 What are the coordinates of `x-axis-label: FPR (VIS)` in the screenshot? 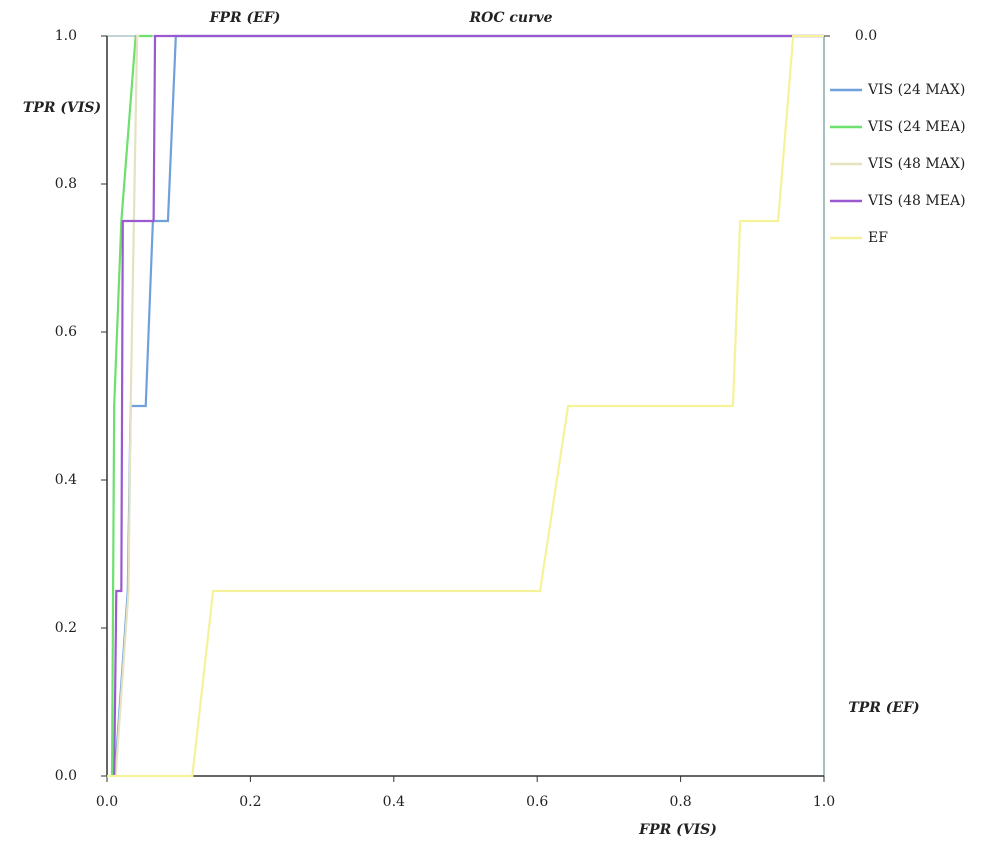 It's located at (677, 830).